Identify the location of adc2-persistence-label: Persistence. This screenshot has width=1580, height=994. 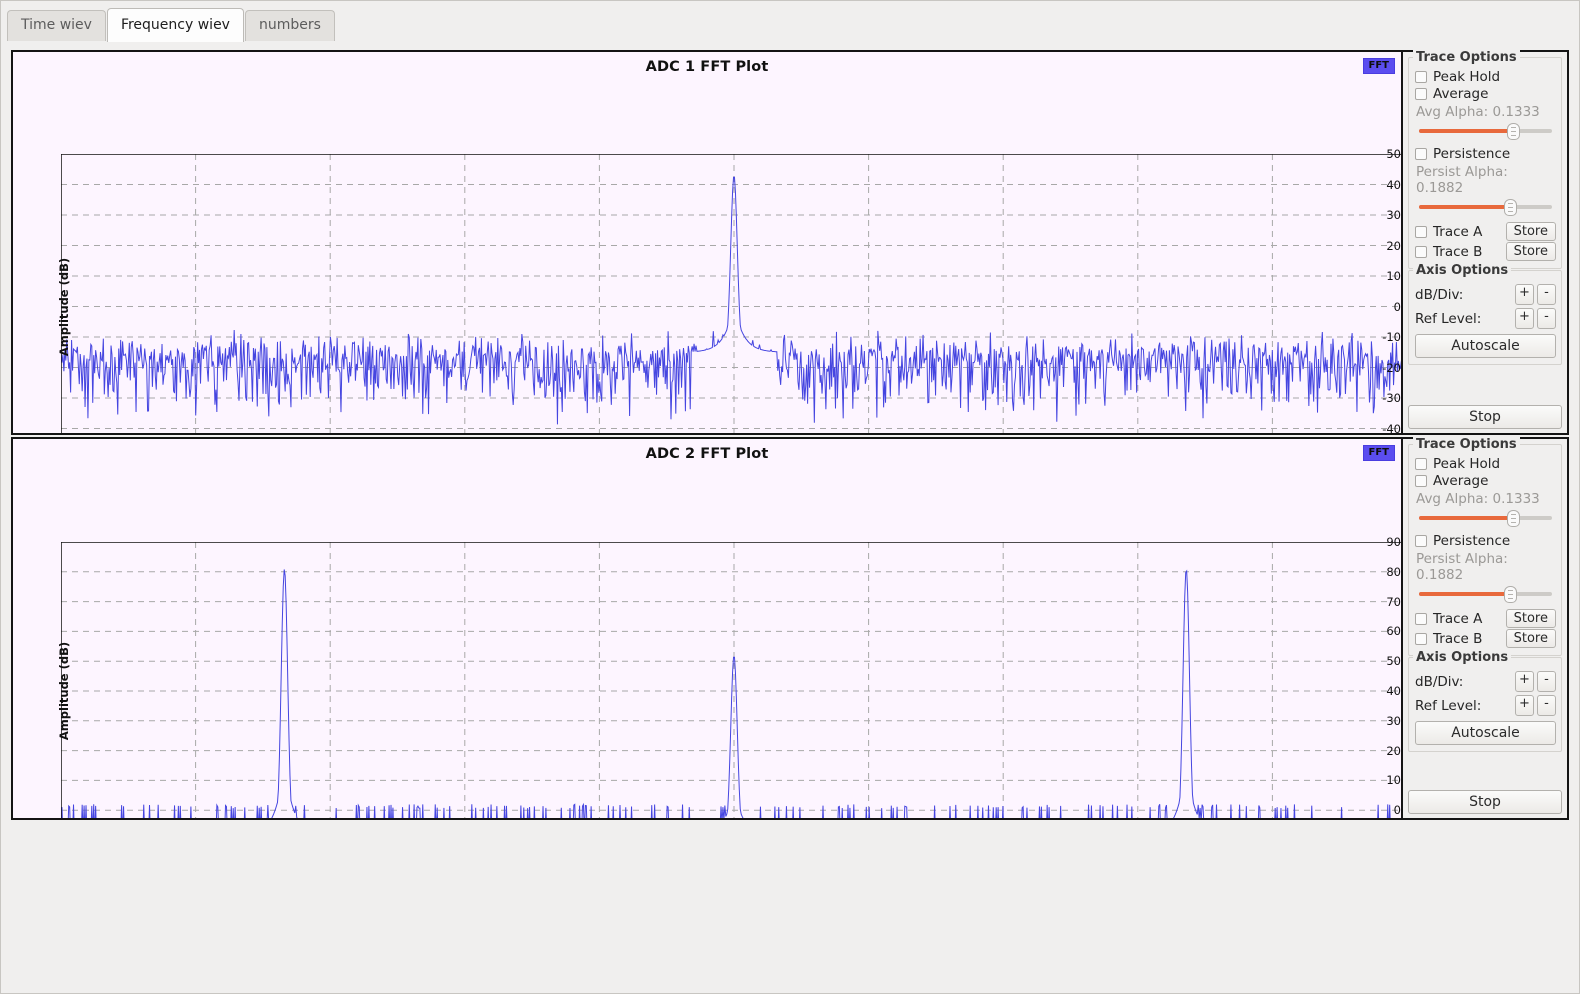
(1472, 541).